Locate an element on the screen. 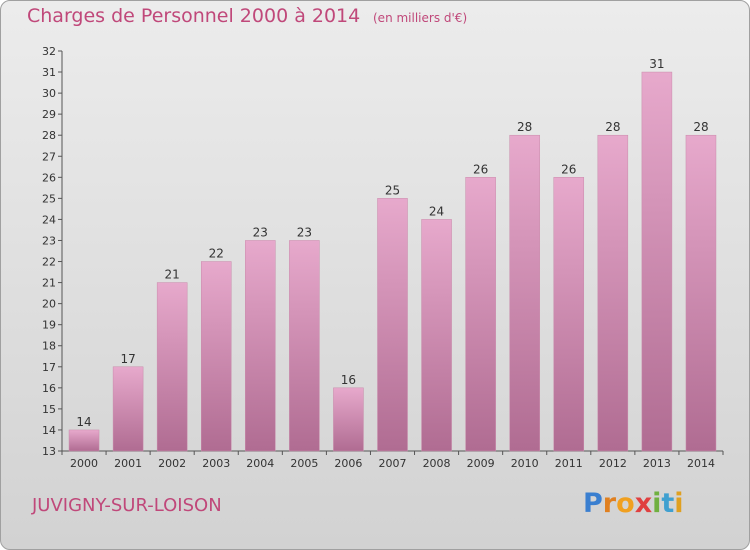  x-tick-label: 2006 is located at coordinates (348, 463).